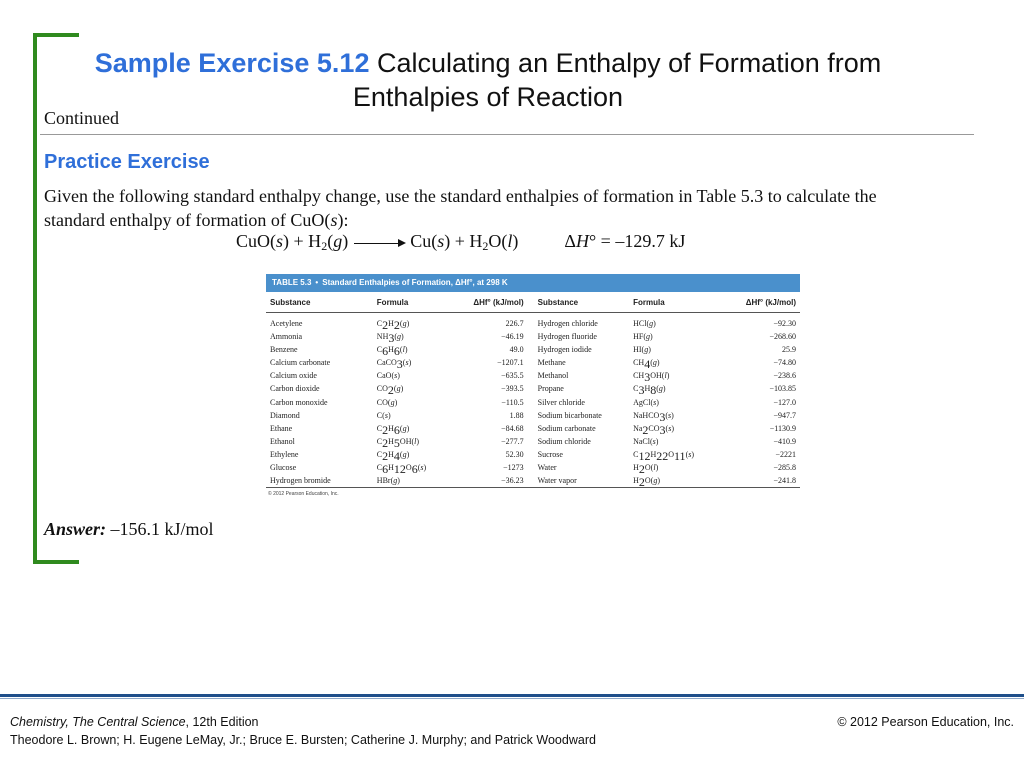 This screenshot has width=1024, height=768. What do you see at coordinates (672, 481) in the screenshot?
I see `cell-formula-2: H2O(g)` at bounding box center [672, 481].